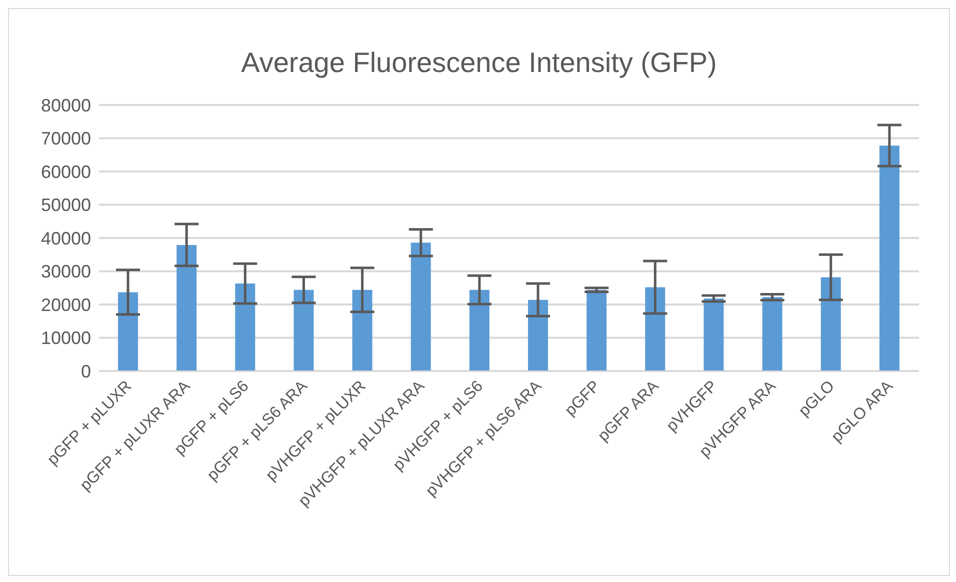 This screenshot has height=582, width=956. What do you see at coordinates (85, 371) in the screenshot?
I see `y-tick-label: 0` at bounding box center [85, 371].